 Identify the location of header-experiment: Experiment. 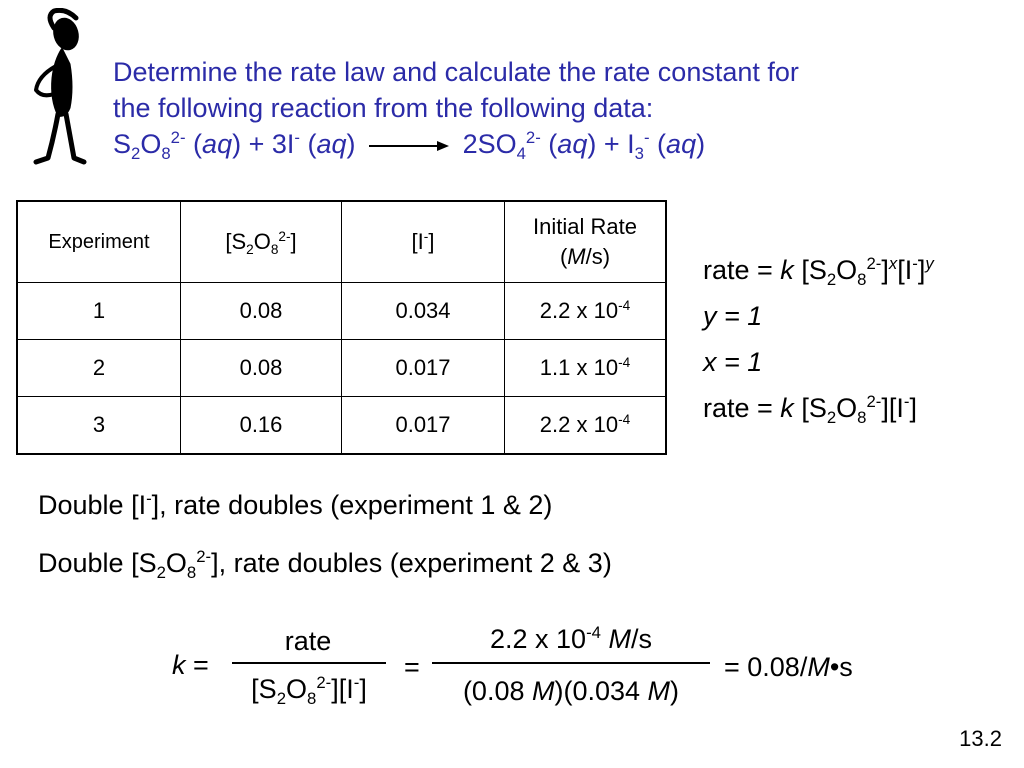
(98, 241).